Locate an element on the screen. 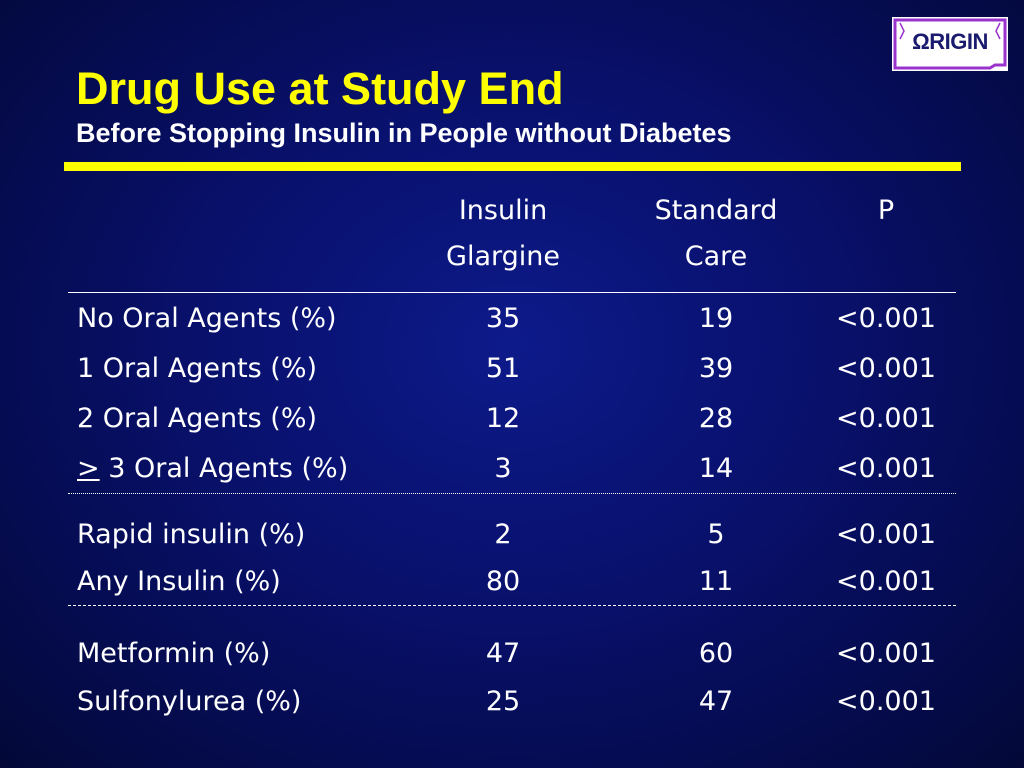 This screenshot has height=768, width=1024. table-row: > 3 Oral Agents (%) 3 14 <0.001 is located at coordinates (512, 469).